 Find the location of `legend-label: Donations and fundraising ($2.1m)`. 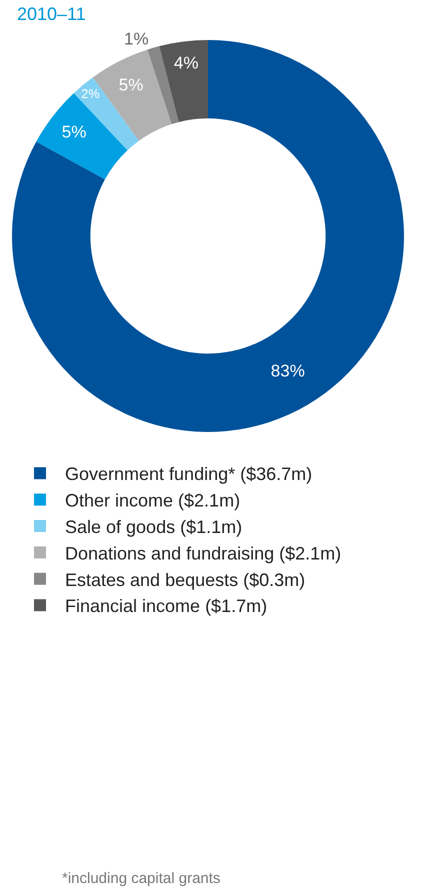

legend-label: Donations and fundraising ($2.1m) is located at coordinates (203, 553).